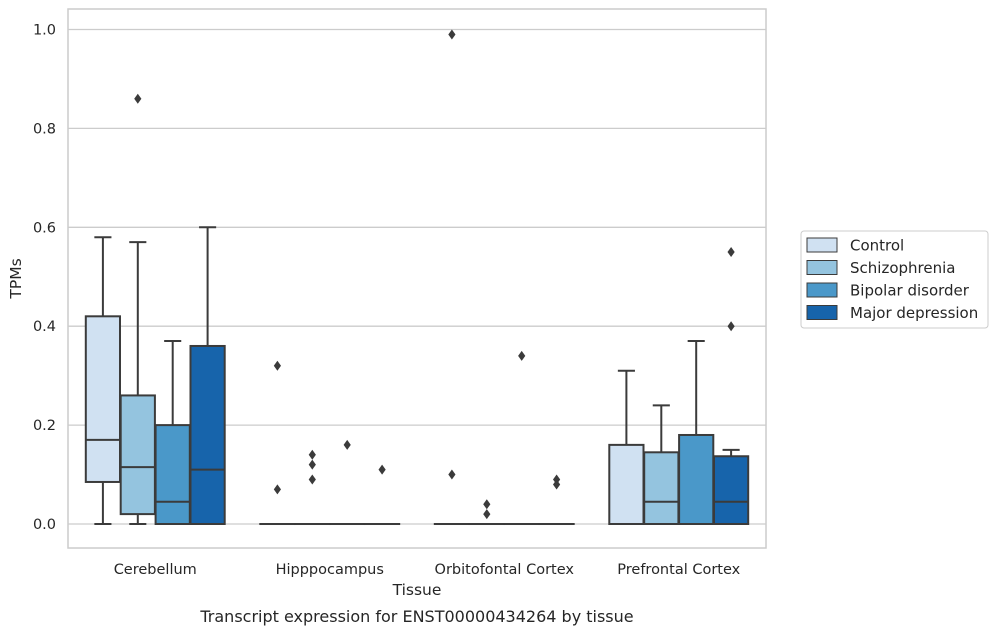 Image resolution: width=997 pixels, height=634 pixels. Describe the element at coordinates (44, 228) in the screenshot. I see `y-tick-label: 0.6` at that location.